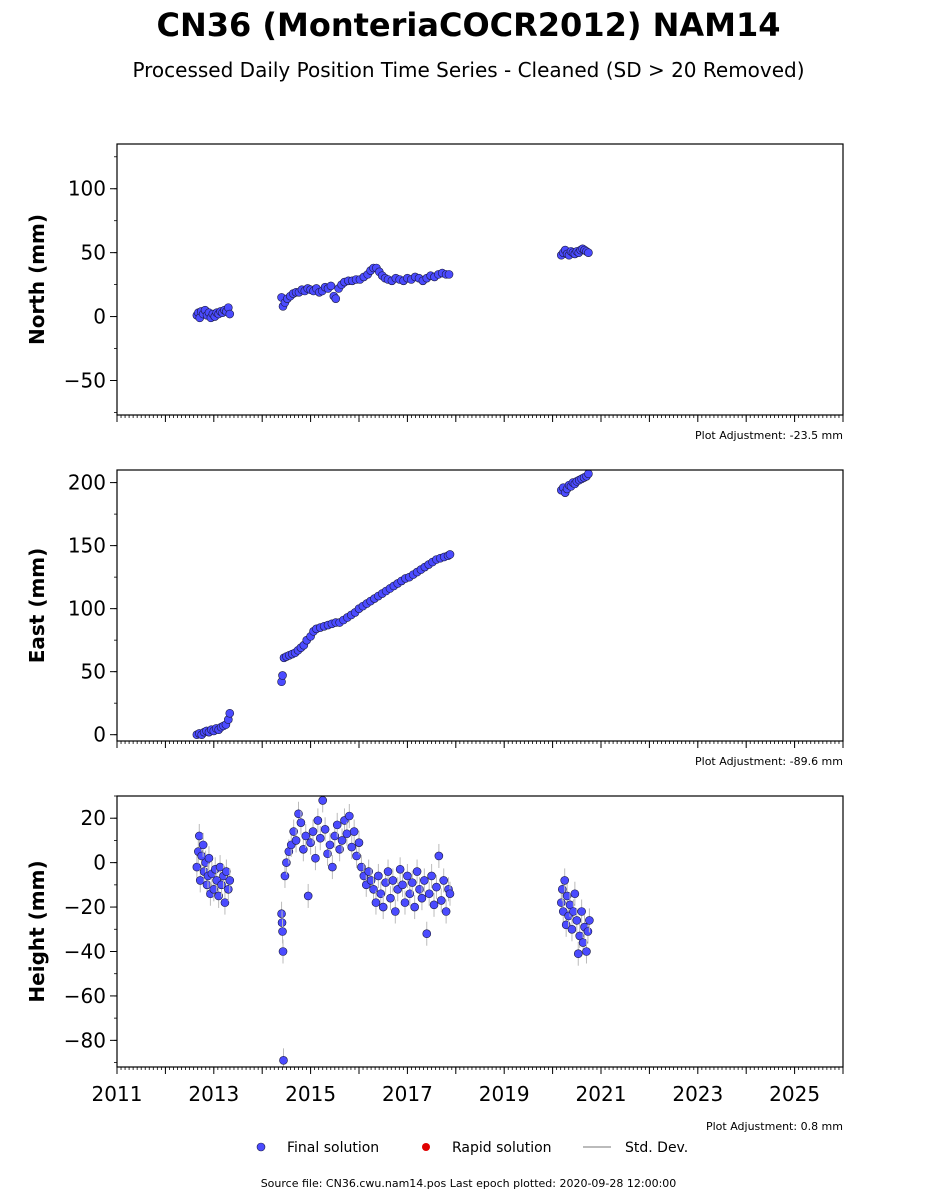 The height and width of the screenshot is (1200, 937). What do you see at coordinates (504, 1094) in the screenshot?
I see `x-tick-label: 2019` at bounding box center [504, 1094].